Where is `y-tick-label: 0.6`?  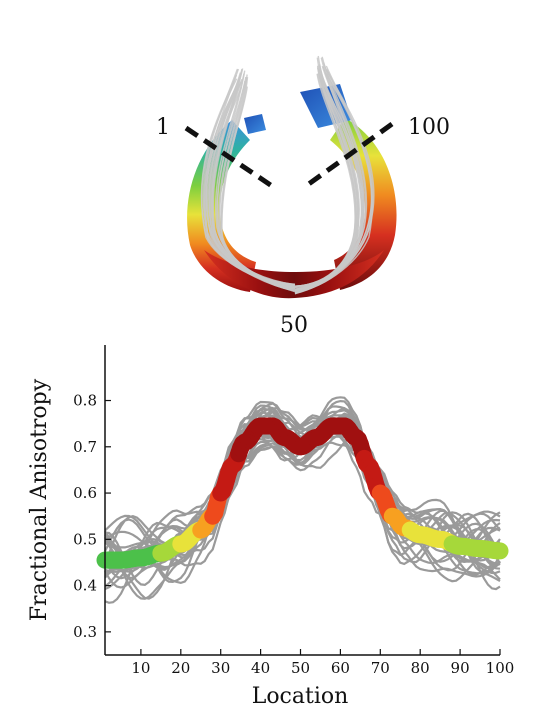 y-tick-label: 0.6 is located at coordinates (85, 493).